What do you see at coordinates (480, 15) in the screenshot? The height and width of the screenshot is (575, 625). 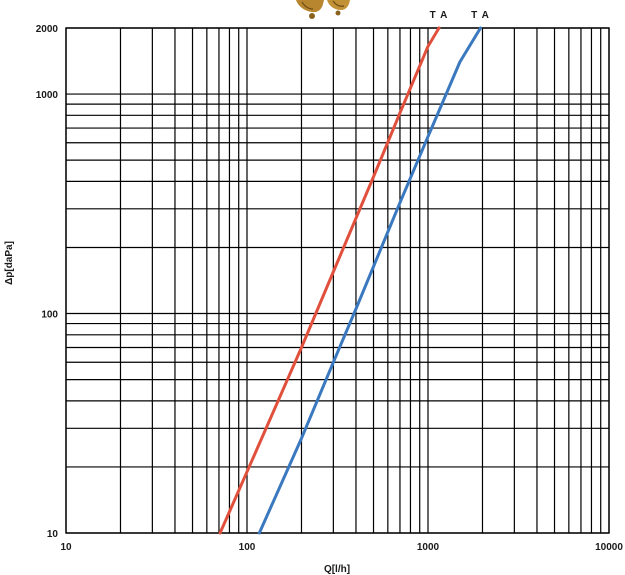 I see `series-label-2: T A` at bounding box center [480, 15].